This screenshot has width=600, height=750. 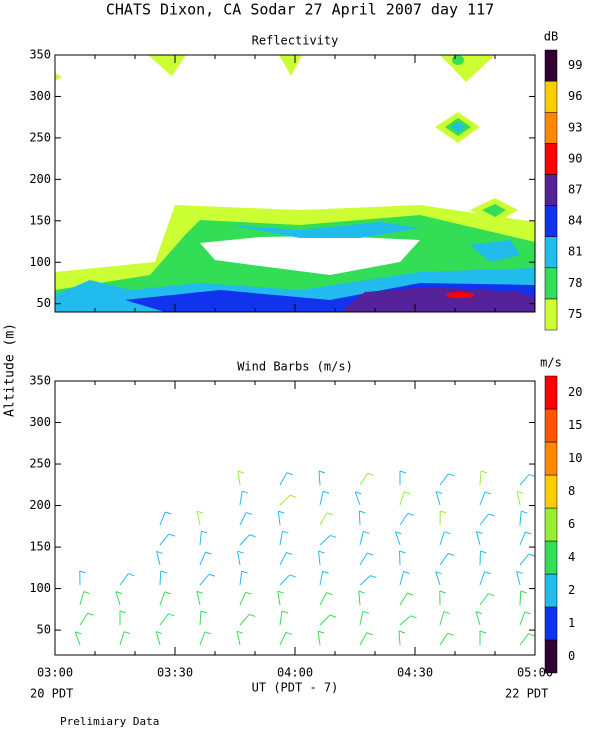 What do you see at coordinates (575, 458) in the screenshot?
I see `colorbar-label: 10` at bounding box center [575, 458].